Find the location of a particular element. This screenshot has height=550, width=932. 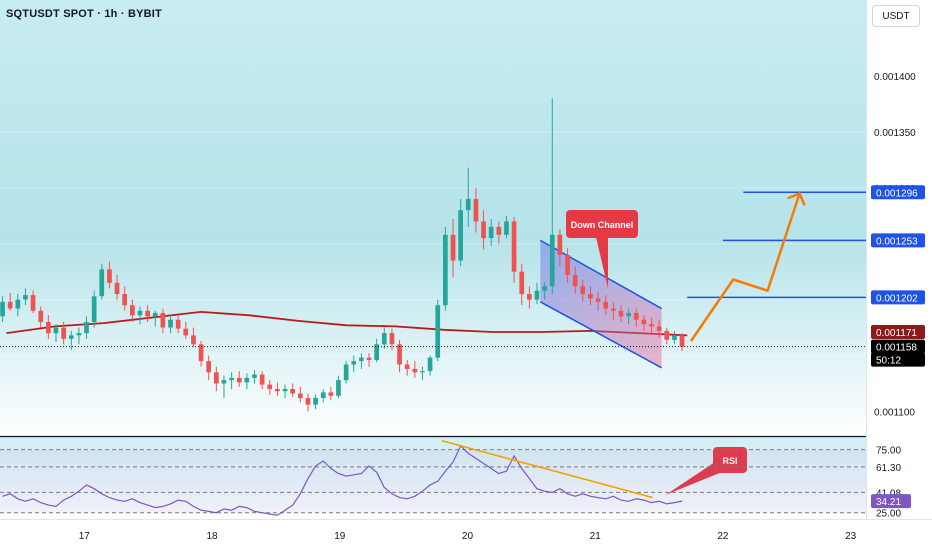

price-label: 0.001202 is located at coordinates (898, 297).